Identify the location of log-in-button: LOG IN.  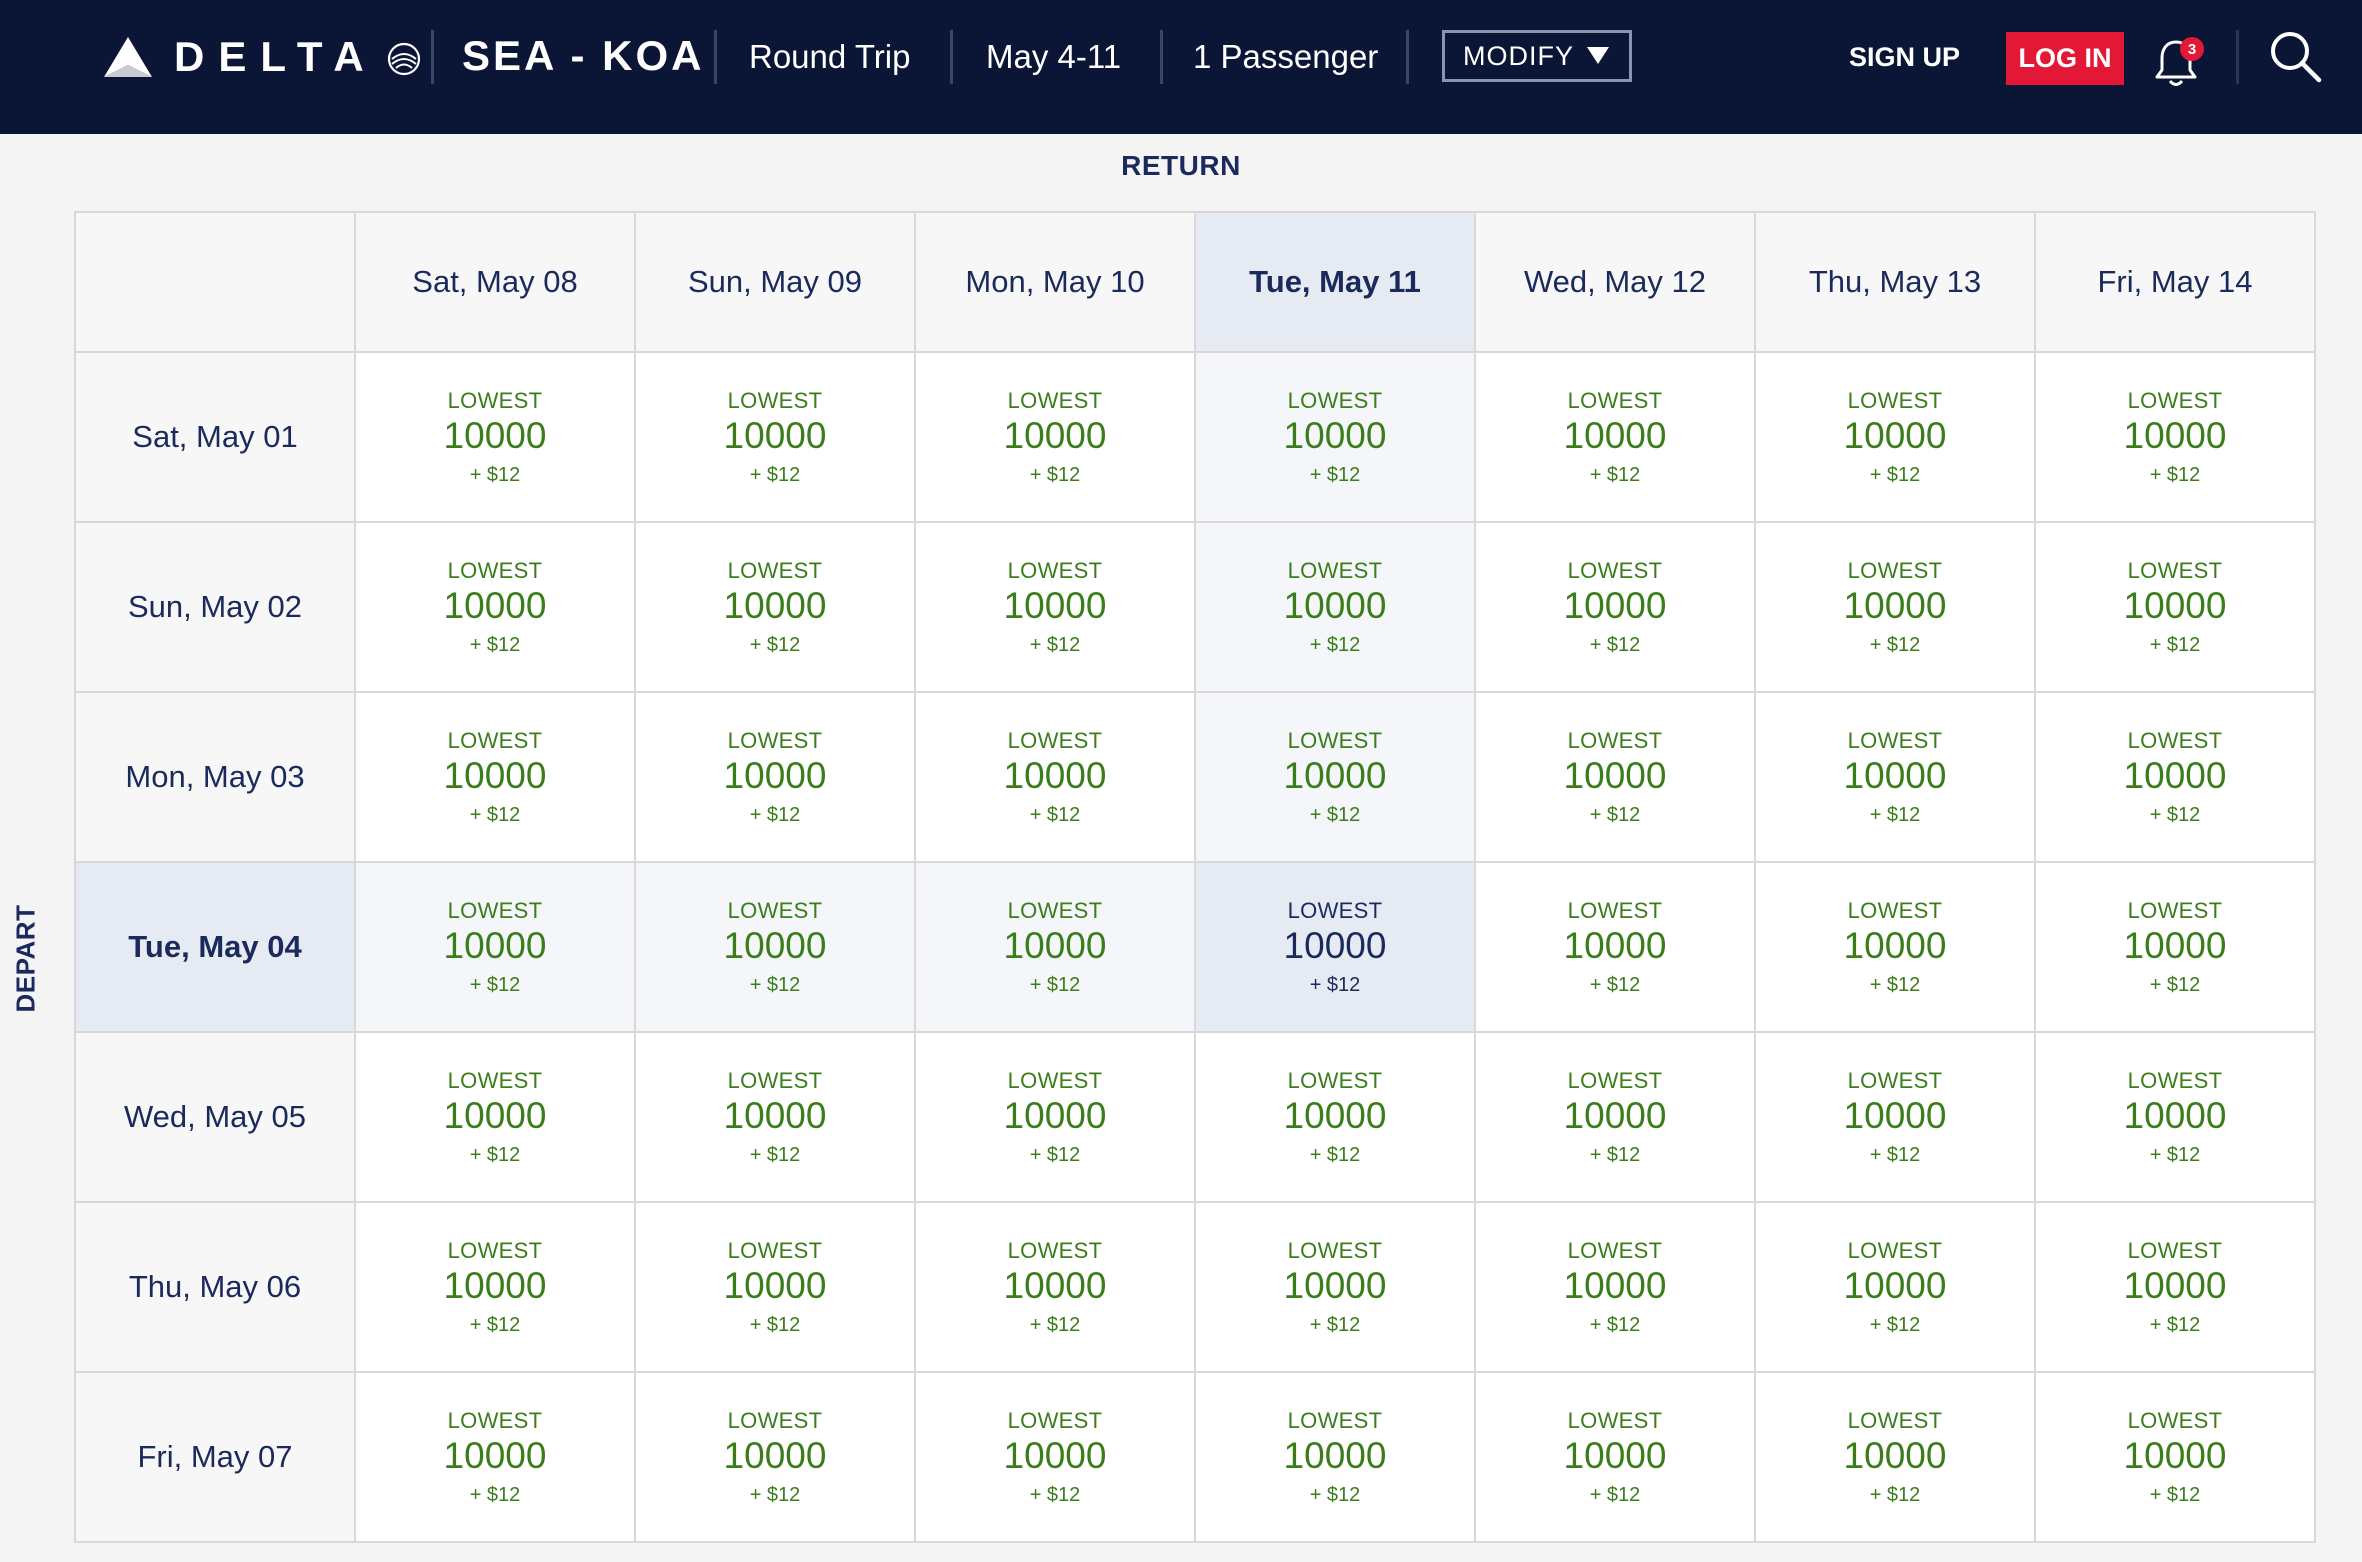
(2065, 58).